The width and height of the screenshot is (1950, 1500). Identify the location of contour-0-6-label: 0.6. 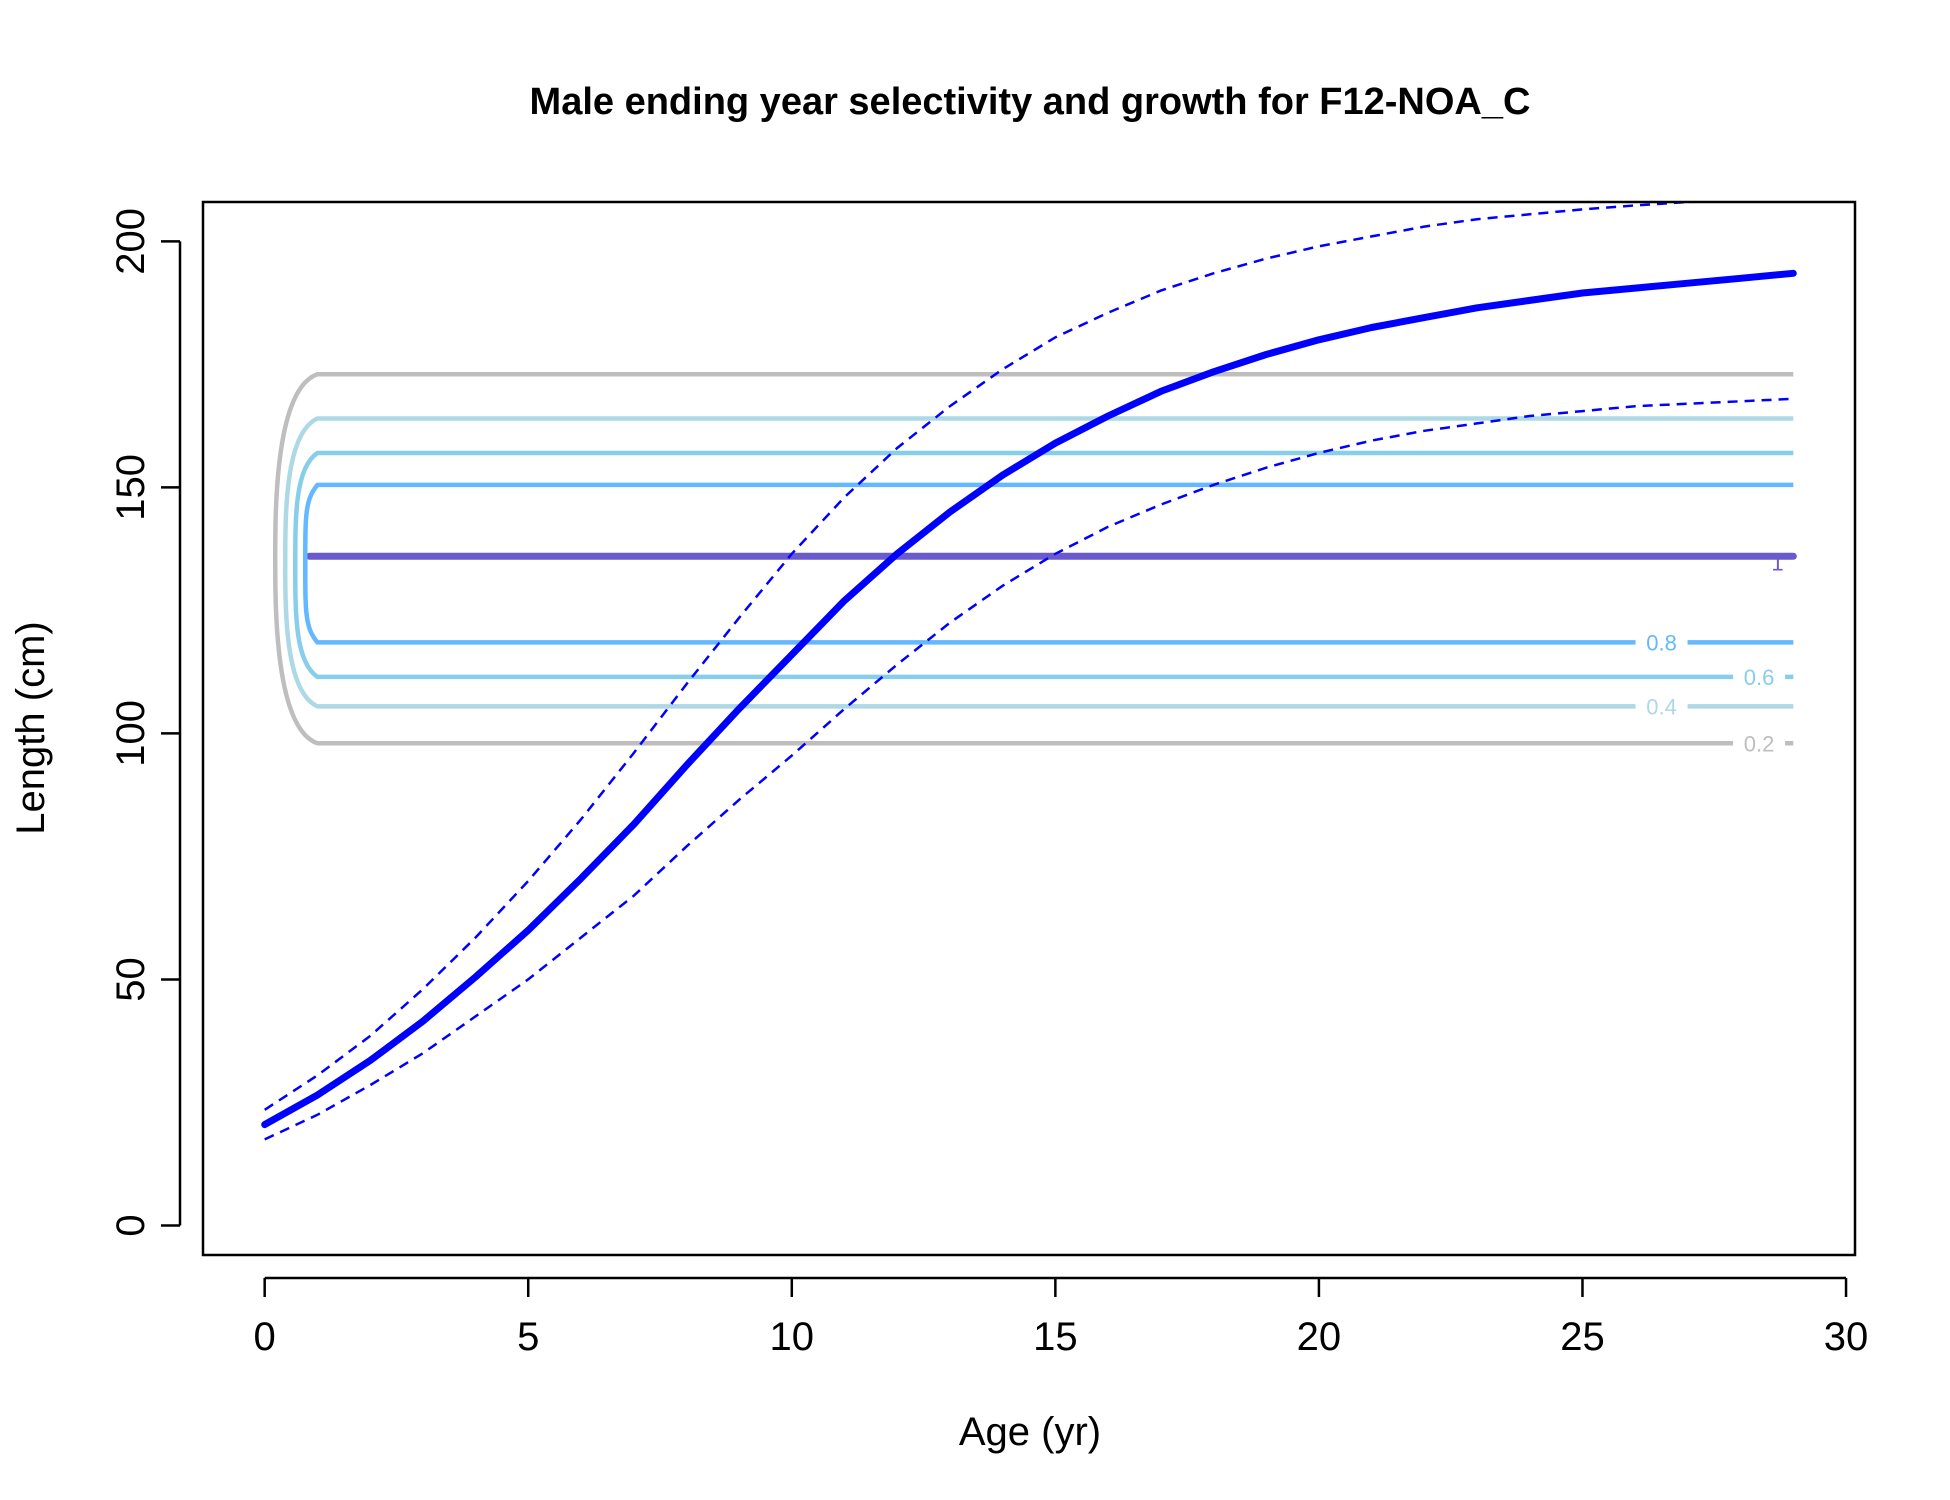
(1759, 677).